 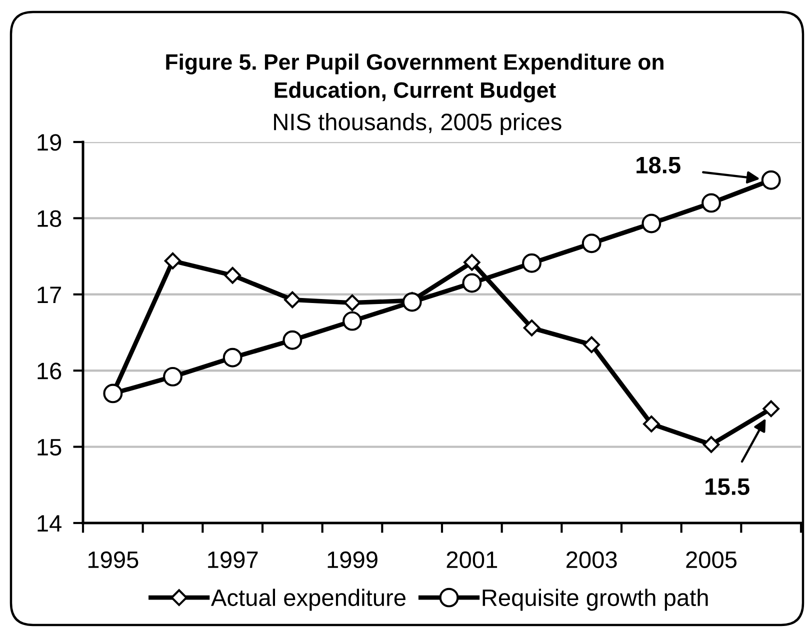 What do you see at coordinates (472, 559) in the screenshot?
I see `x-tick-label: 2001` at bounding box center [472, 559].